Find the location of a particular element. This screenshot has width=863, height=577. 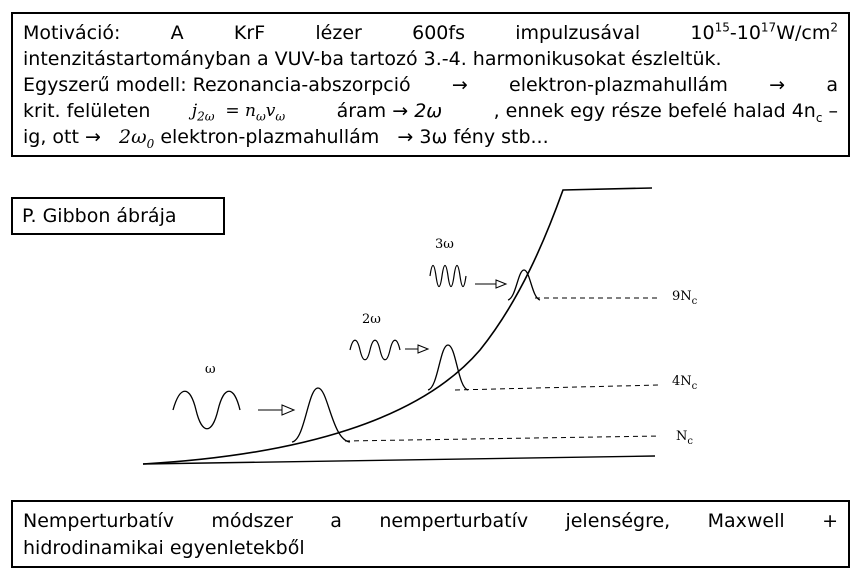

level-9nc-label: 9Nc is located at coordinates (685, 298).